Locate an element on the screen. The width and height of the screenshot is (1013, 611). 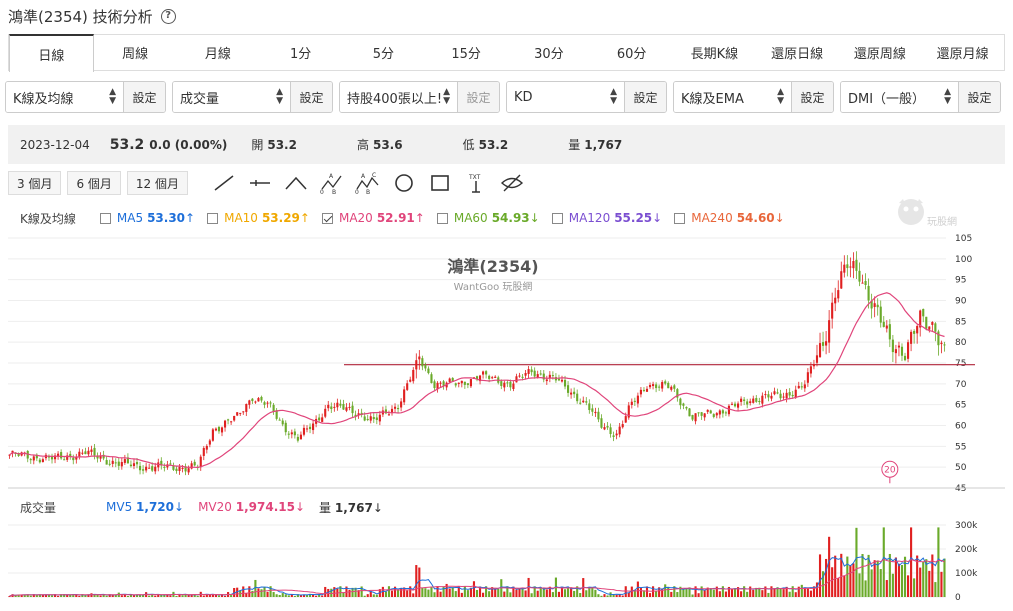
indicator-select-5: DMI（一般） ▲ ▼ is located at coordinates (900, 97).